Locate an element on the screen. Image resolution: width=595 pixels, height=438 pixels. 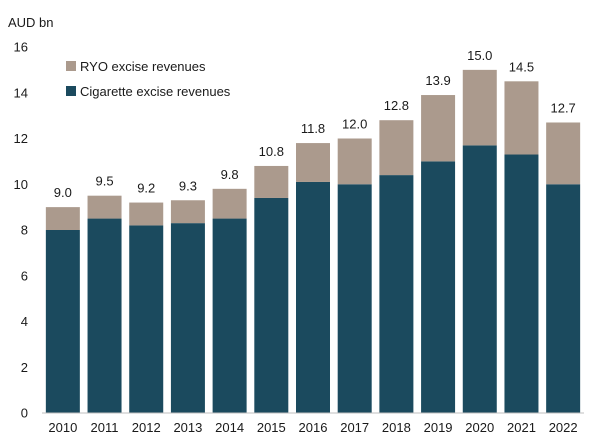
bar-total-label: 12.7 is located at coordinates (562, 107).